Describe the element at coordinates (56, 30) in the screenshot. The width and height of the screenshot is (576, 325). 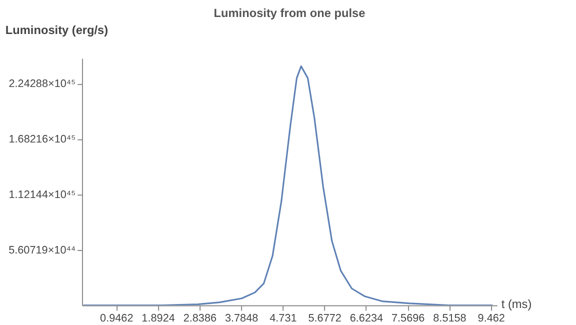
I see `y-axis-title: Luminosity (erg/s)` at that location.